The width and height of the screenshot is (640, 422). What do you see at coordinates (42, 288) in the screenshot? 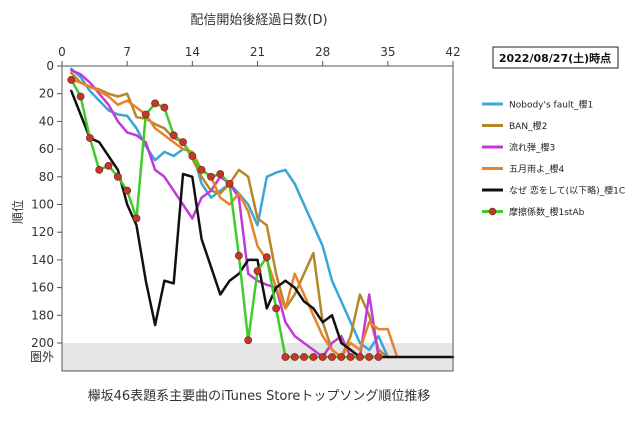
I see `y-tick-label: 160` at bounding box center [42, 288].